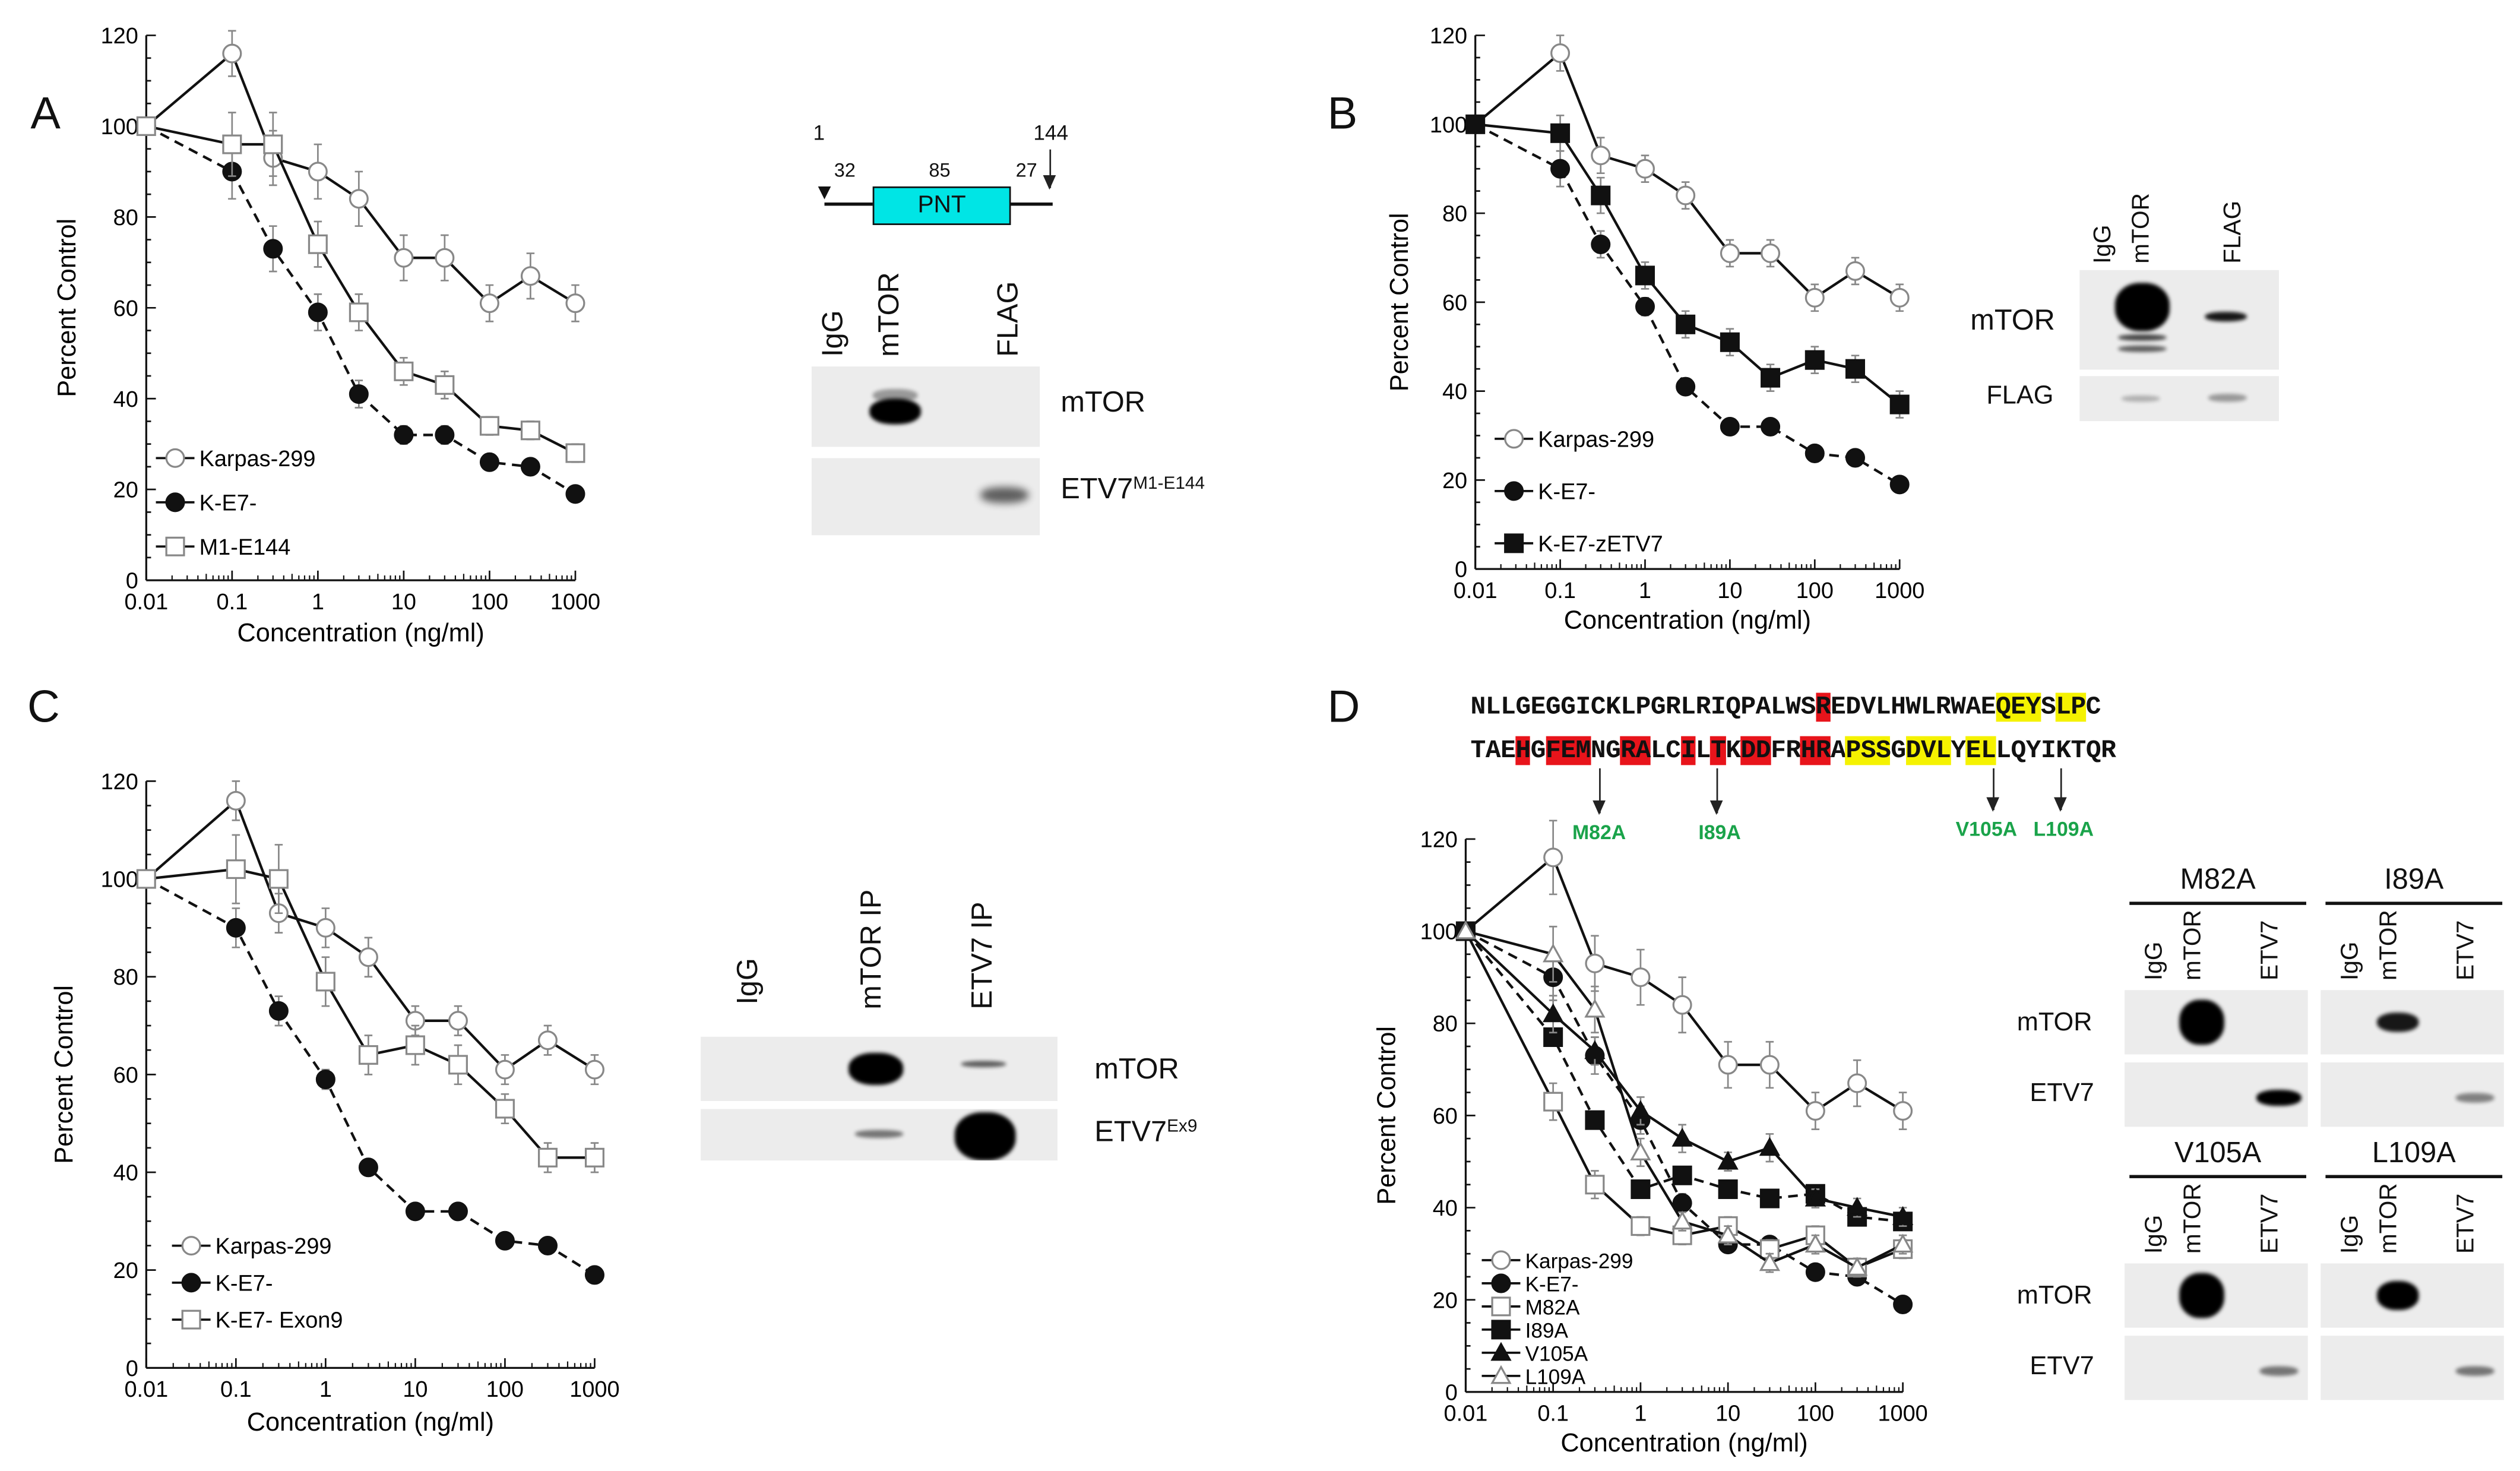  I want to click on x-tick-label: 1, so click(1640, 1414).